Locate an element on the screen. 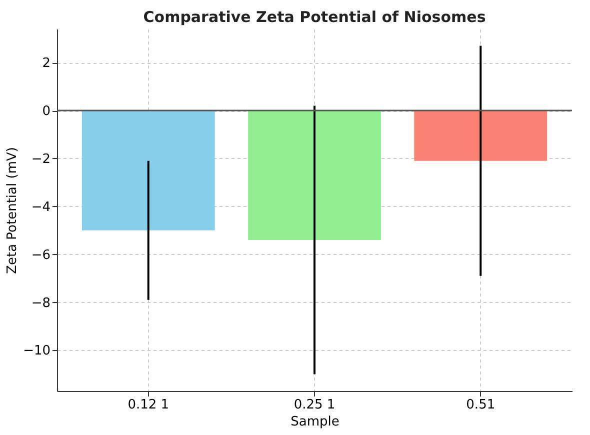 This screenshot has width=590, height=435. x-tick-label: 0.12 1 is located at coordinates (149, 405).